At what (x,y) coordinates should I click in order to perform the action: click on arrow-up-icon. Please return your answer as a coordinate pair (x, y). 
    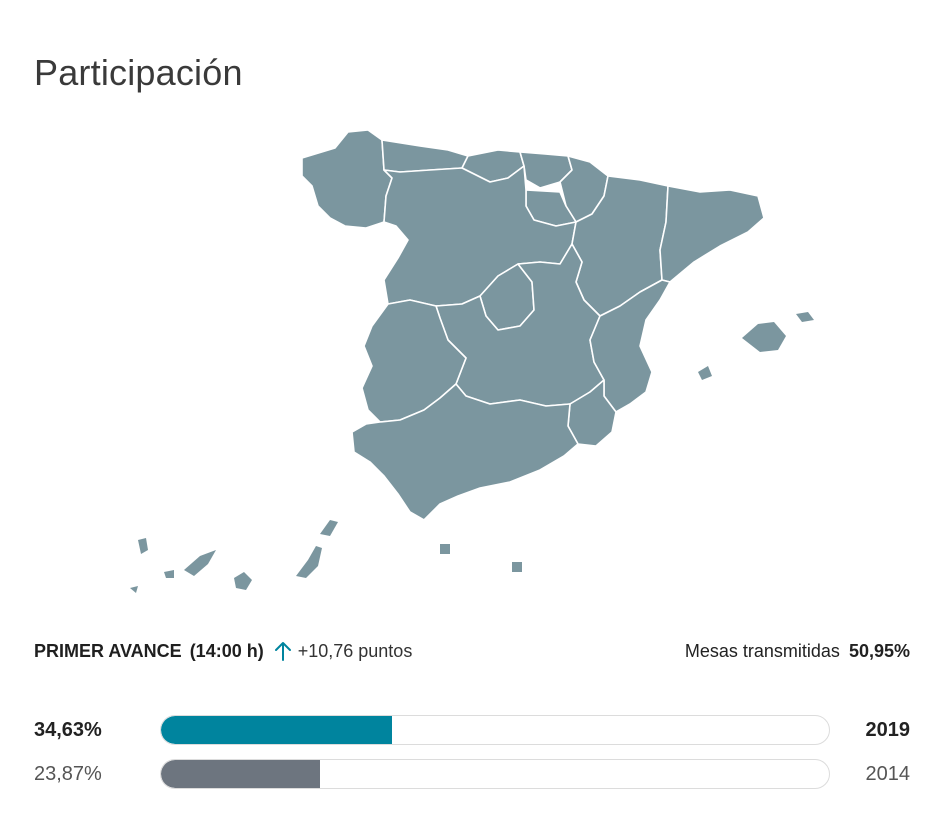
    Looking at the image, I should click on (283, 651).